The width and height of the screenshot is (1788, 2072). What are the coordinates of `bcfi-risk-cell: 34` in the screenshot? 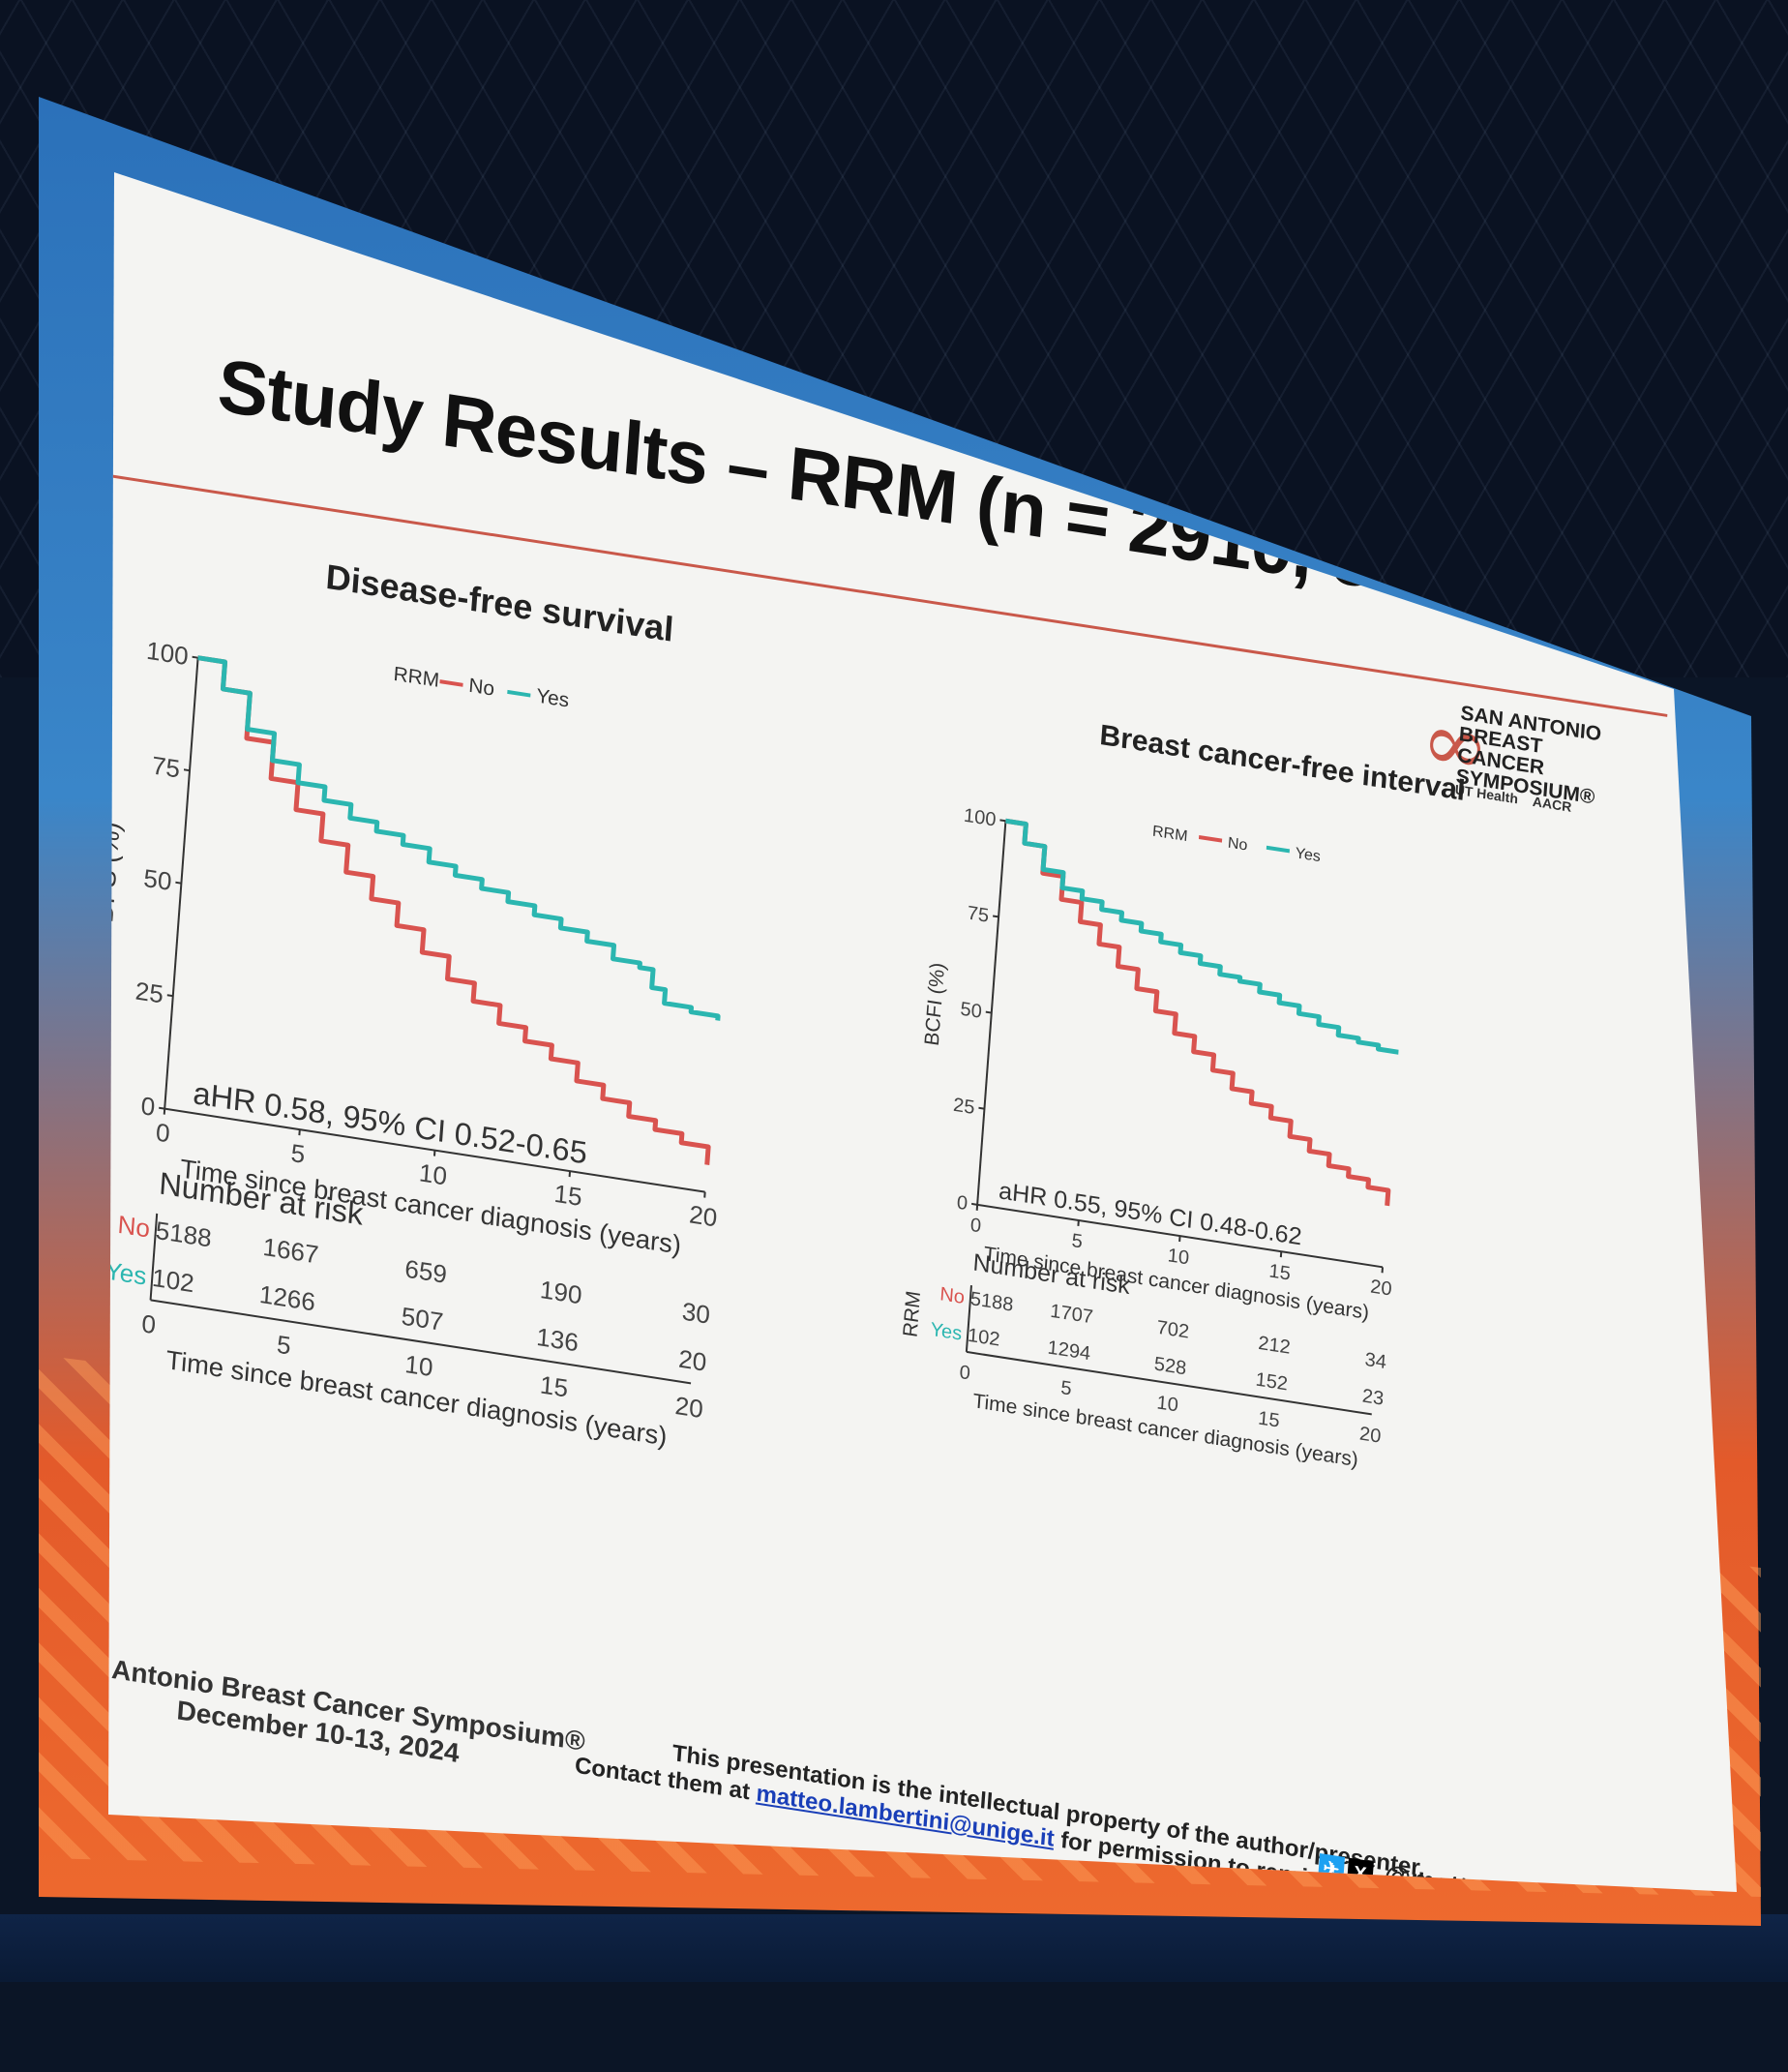 It's located at (1375, 1361).